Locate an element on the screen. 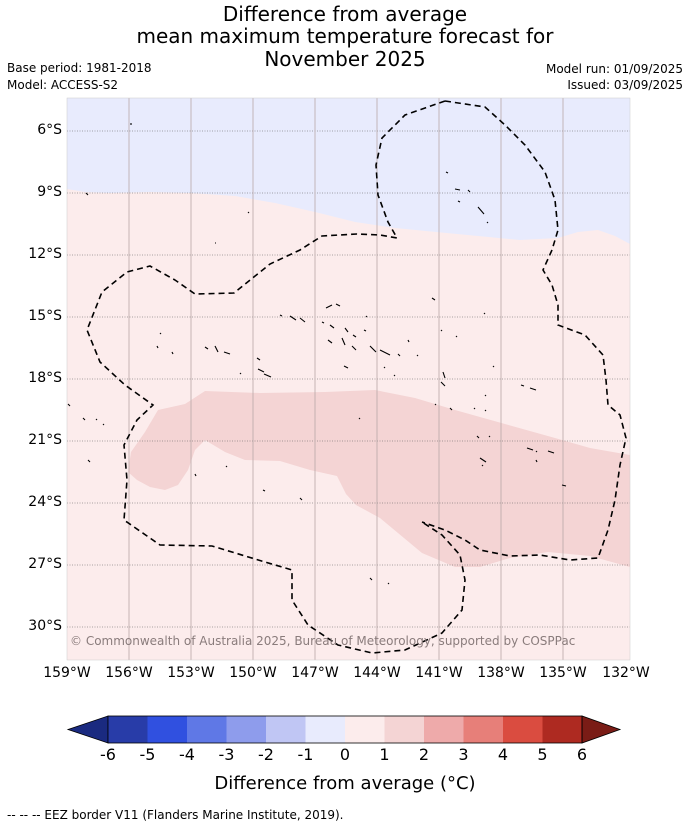  lon-label: 156°W is located at coordinates (129, 673).